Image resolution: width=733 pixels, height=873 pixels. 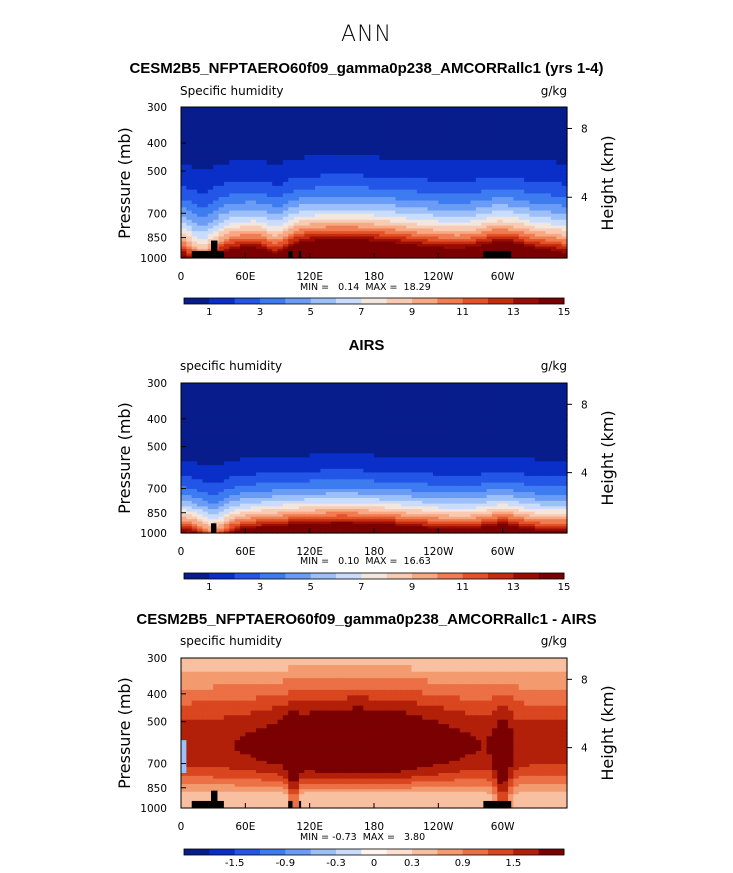 What do you see at coordinates (260, 312) in the screenshot?
I see `colorbar-label: 3` at bounding box center [260, 312].